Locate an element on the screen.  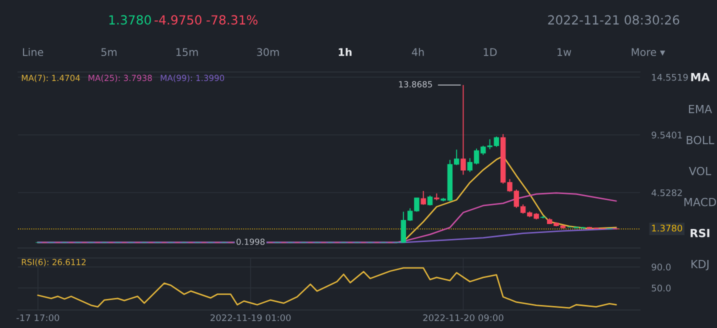
text: EMA is located at coordinates (700, 109).